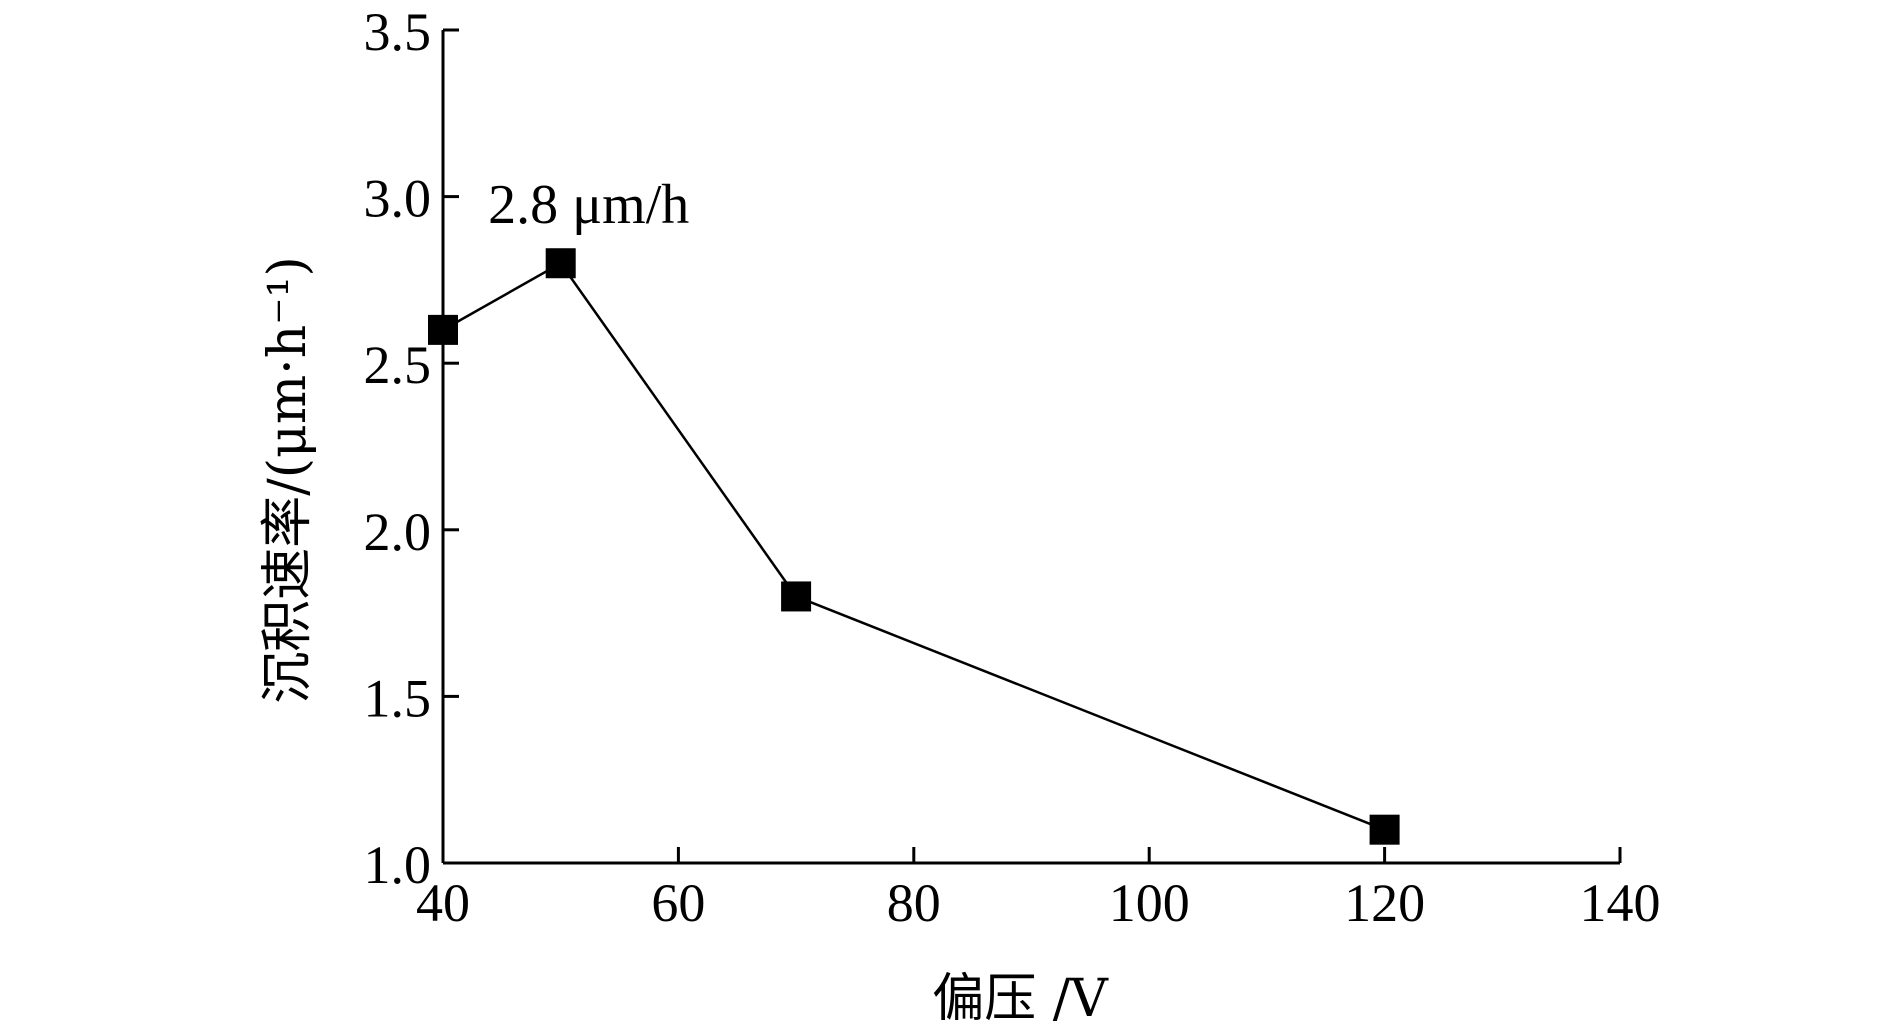  I want to click on y-tick-label: 3.0, so click(398, 199).